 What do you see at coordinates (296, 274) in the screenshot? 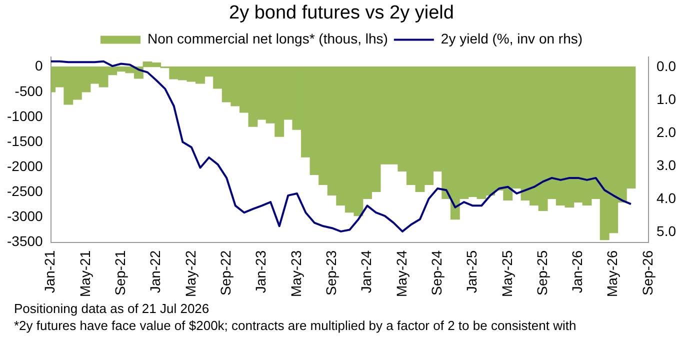
I see `x-tick-label: May-23` at bounding box center [296, 274].